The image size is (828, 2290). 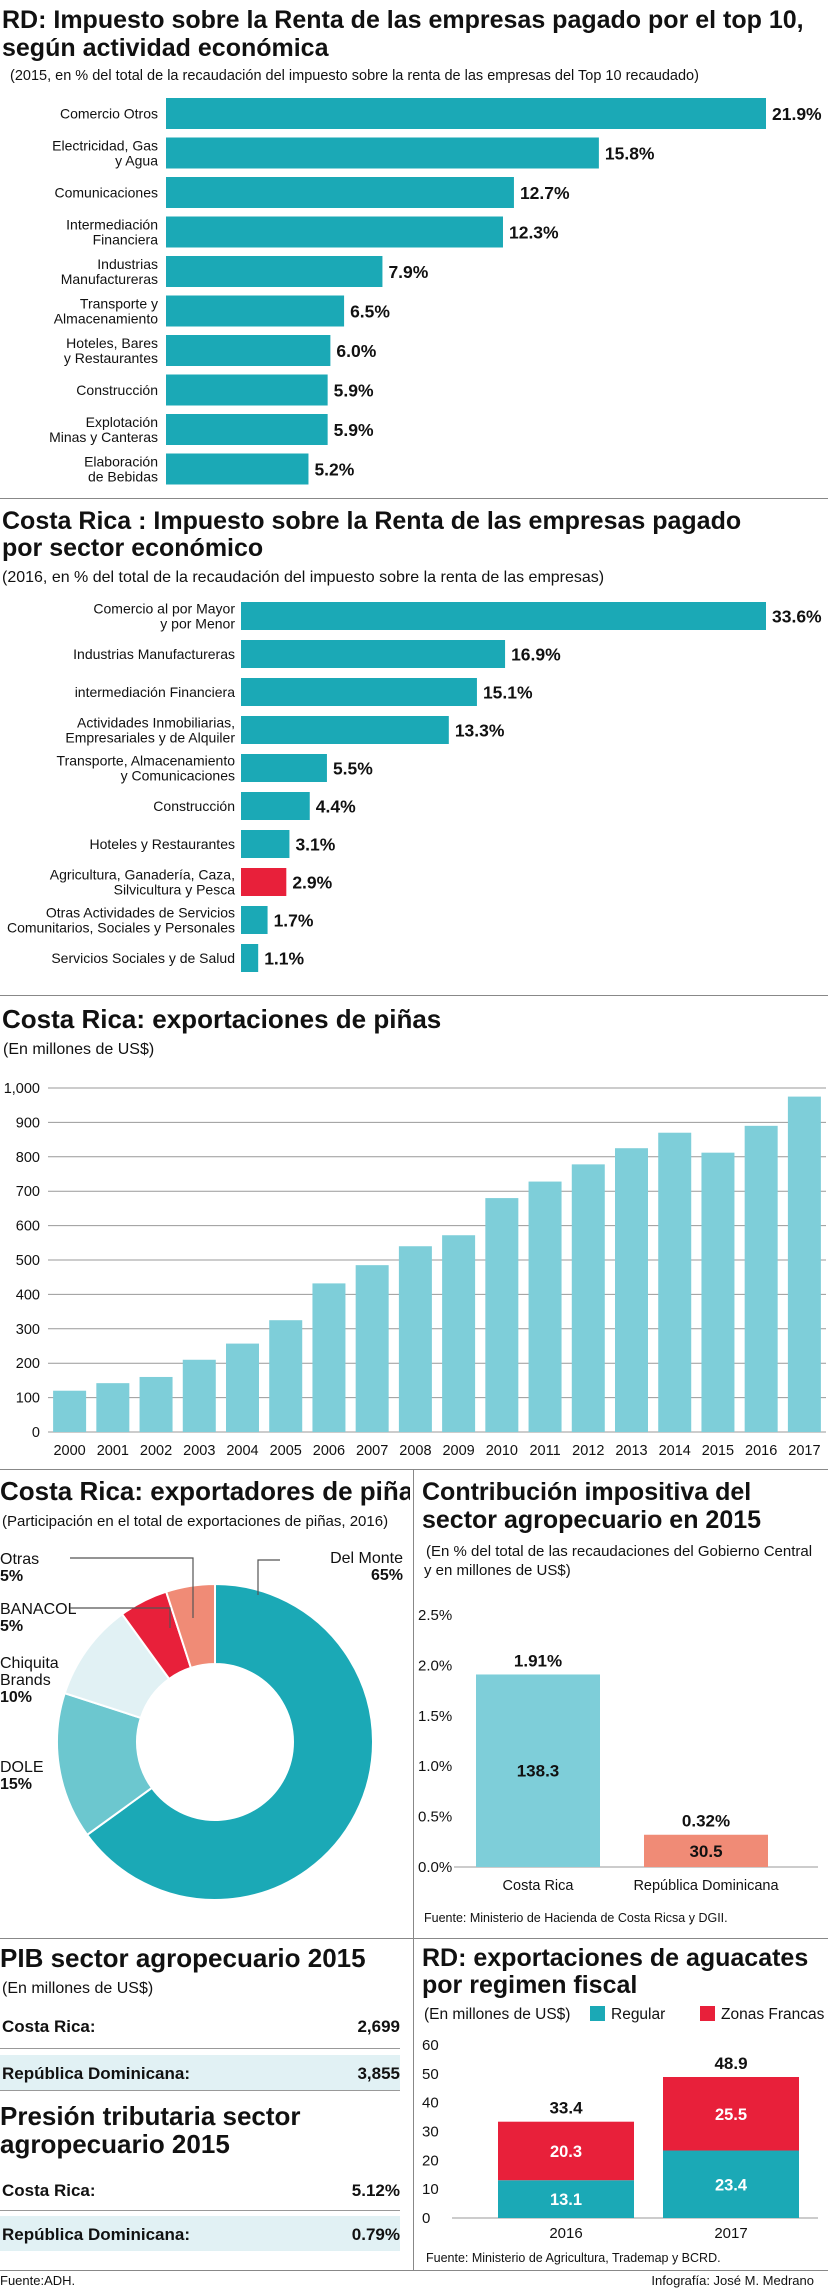 What do you see at coordinates (25, 1680) in the screenshot?
I see `slice-label: Brands` at bounding box center [25, 1680].